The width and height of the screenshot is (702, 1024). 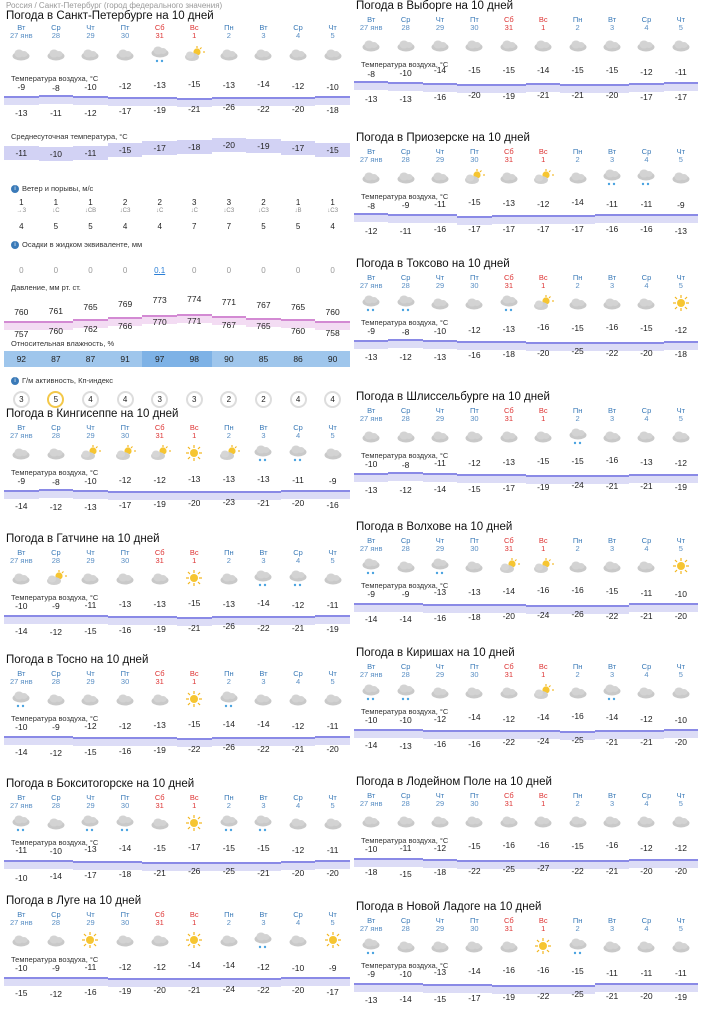 What do you see at coordinates (76, 245) in the screenshot?
I see `precip-label: i Осадки в жидком эквиваленте, мм` at bounding box center [76, 245].